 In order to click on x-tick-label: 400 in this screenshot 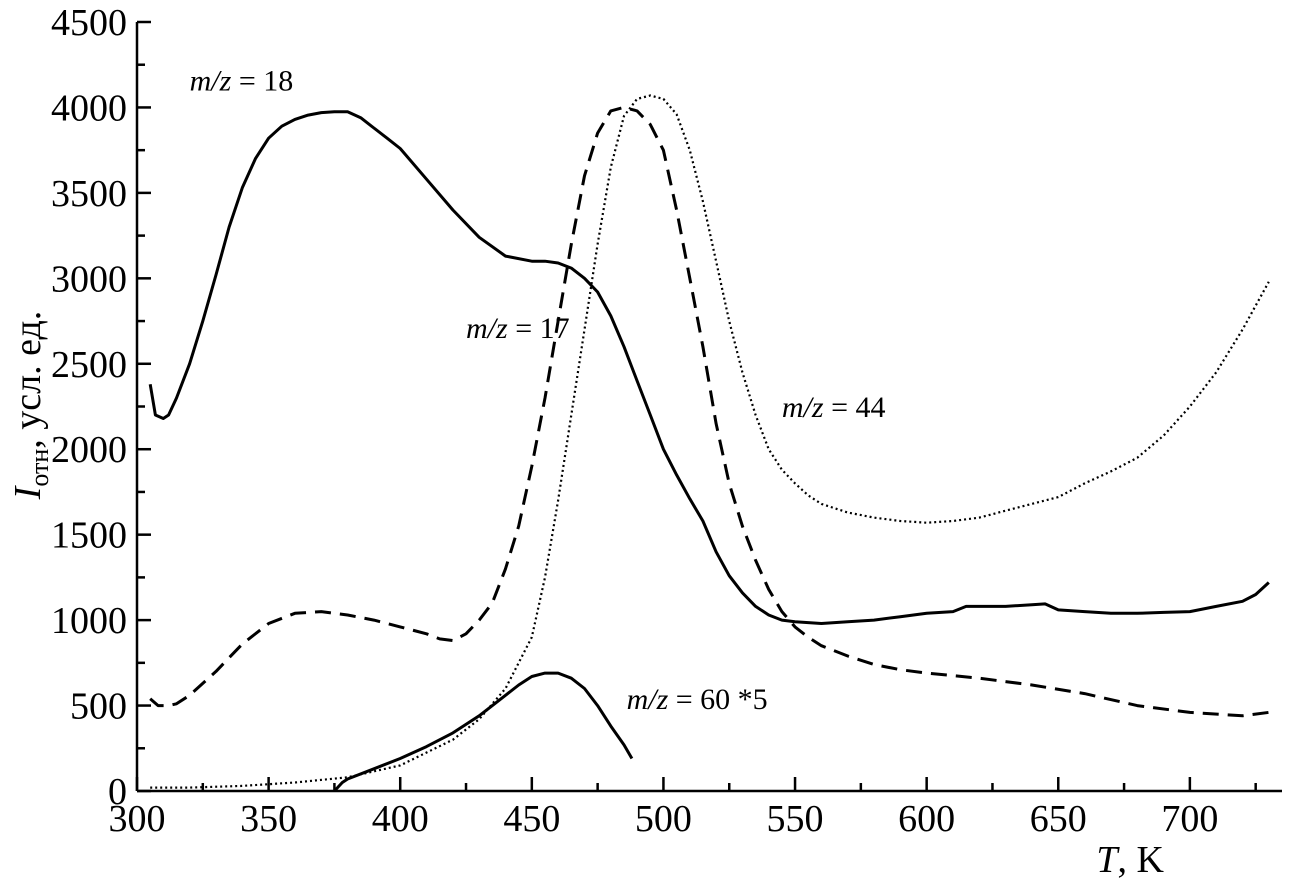, I will do `click(400, 819)`.